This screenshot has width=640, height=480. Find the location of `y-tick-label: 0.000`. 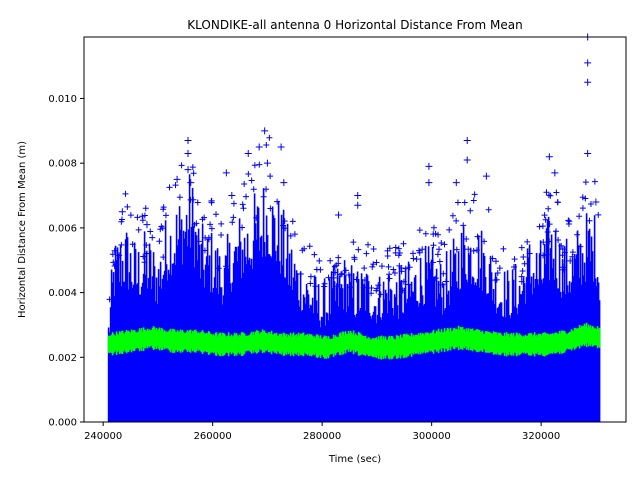

y-tick-label: 0.000 is located at coordinates (62, 423).